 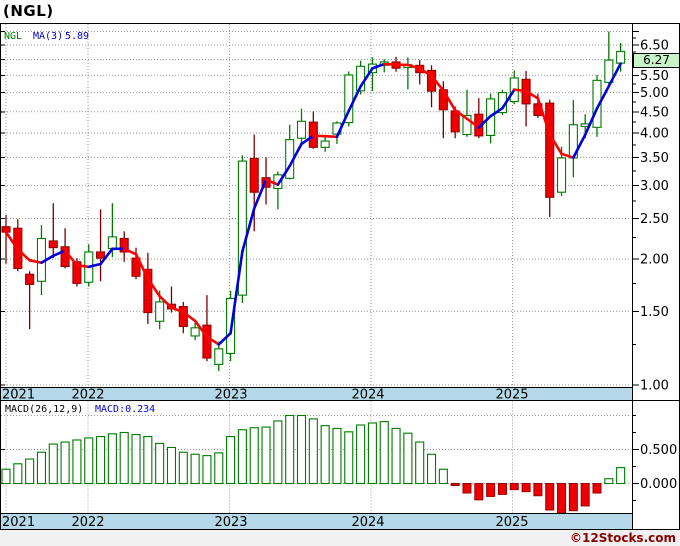 What do you see at coordinates (658, 450) in the screenshot?
I see `svg-text: 0.500` at bounding box center [658, 450].